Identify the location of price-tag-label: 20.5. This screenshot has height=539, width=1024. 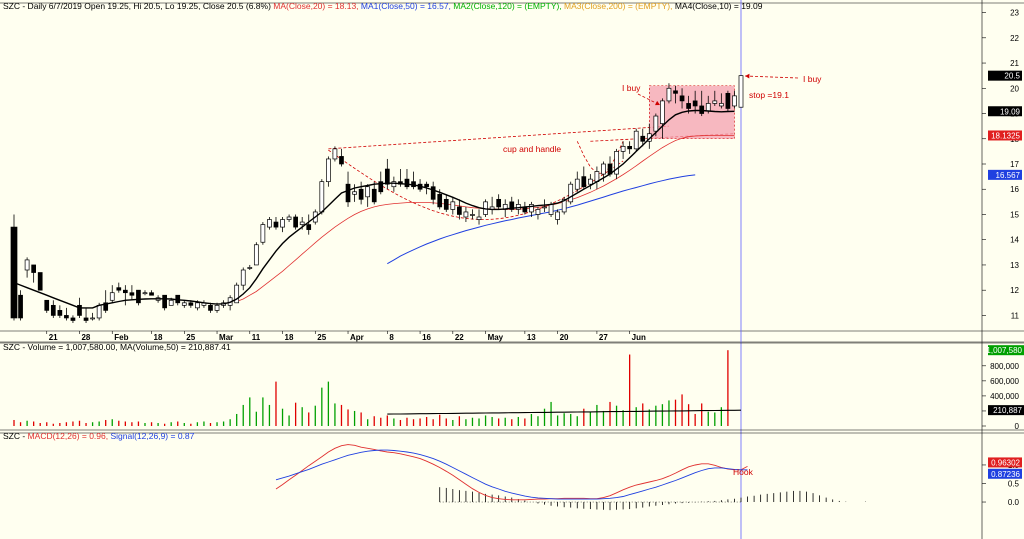
(1012, 76).